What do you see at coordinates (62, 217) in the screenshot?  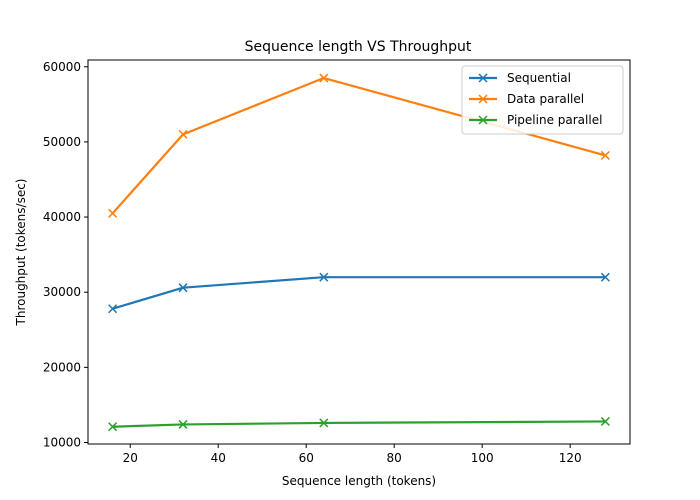 I see `y-tick-label: 40000` at bounding box center [62, 217].